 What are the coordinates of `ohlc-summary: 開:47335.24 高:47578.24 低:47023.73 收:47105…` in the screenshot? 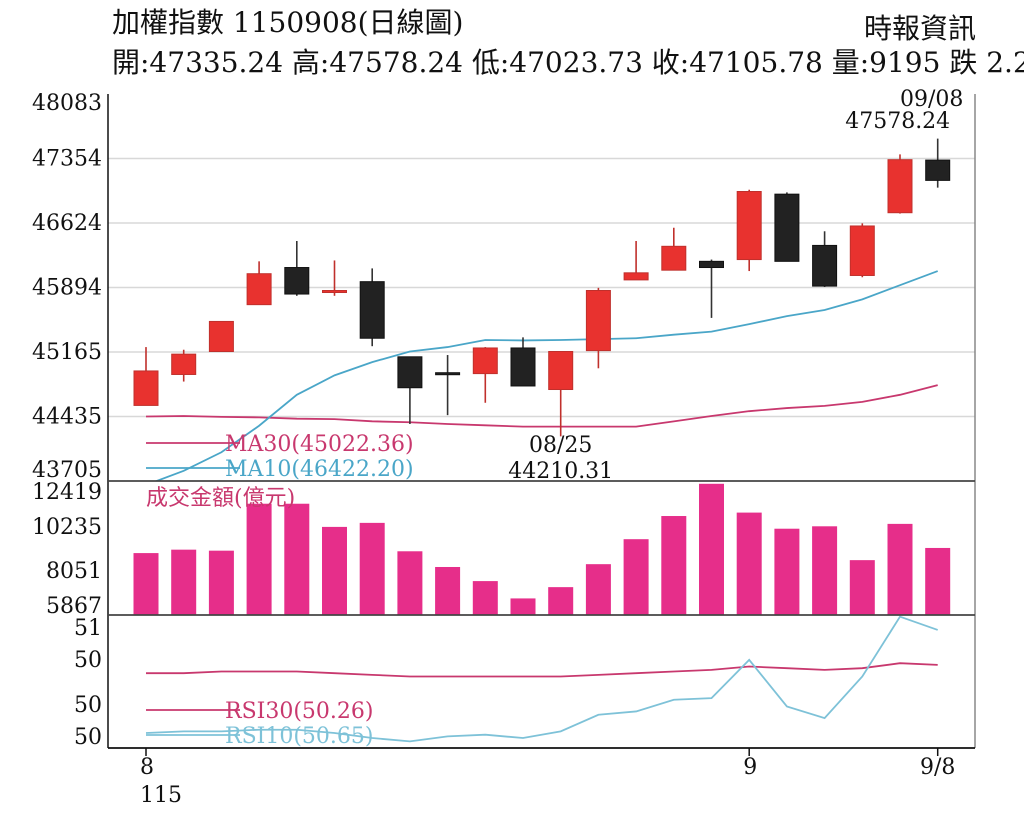 It's located at (568, 62).